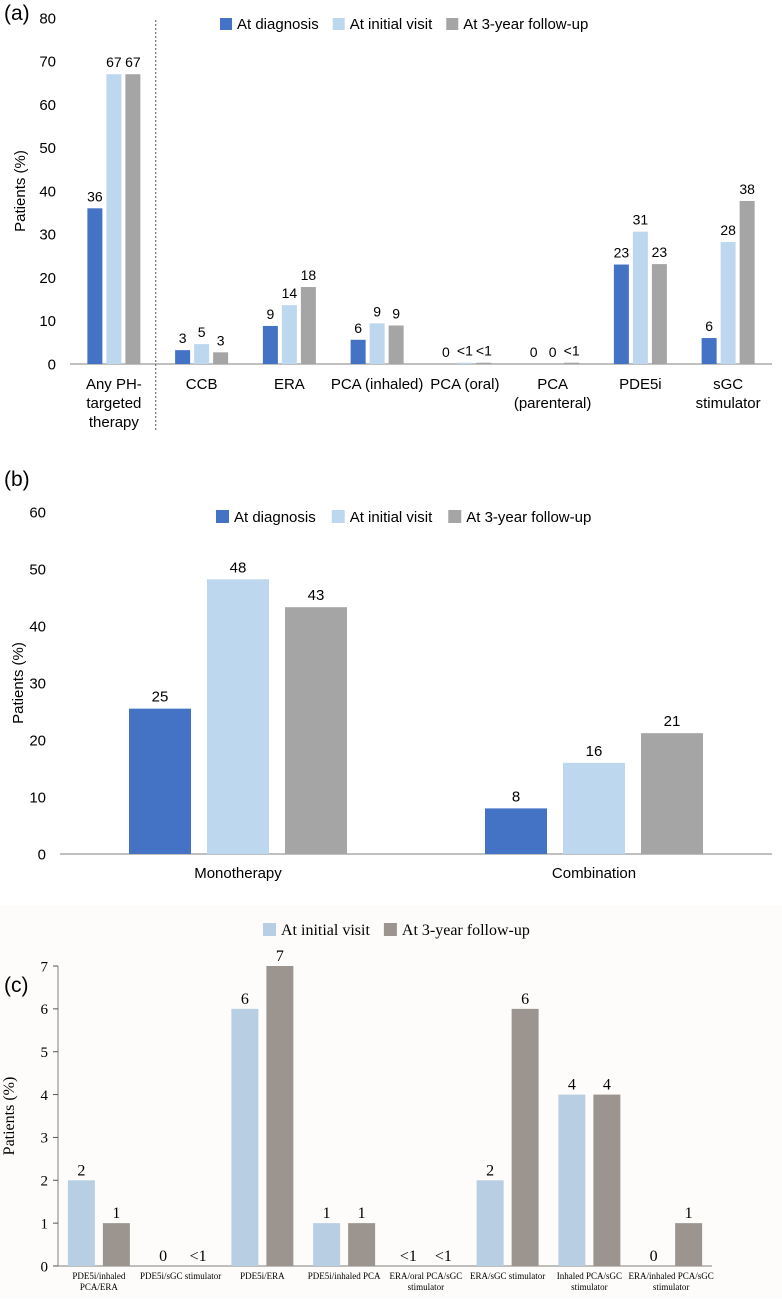  I want to click on bar-at-3-year-follow-up-monotherapy, so click(316, 730).